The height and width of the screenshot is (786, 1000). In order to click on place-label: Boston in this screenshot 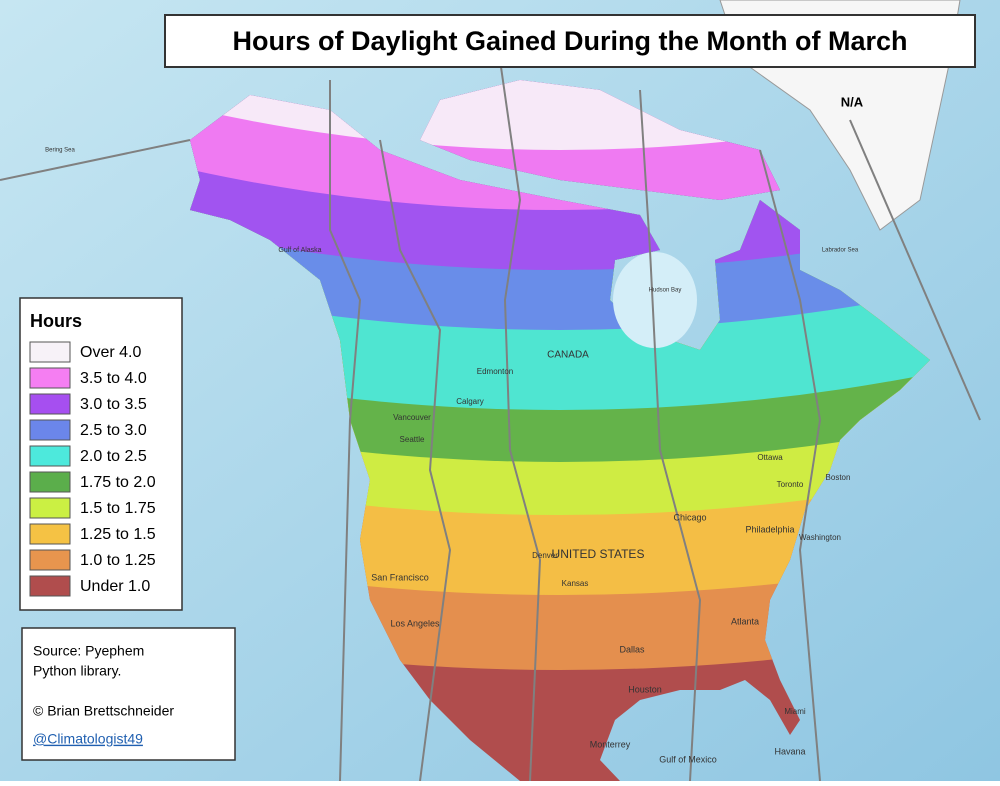, I will do `click(838, 477)`.